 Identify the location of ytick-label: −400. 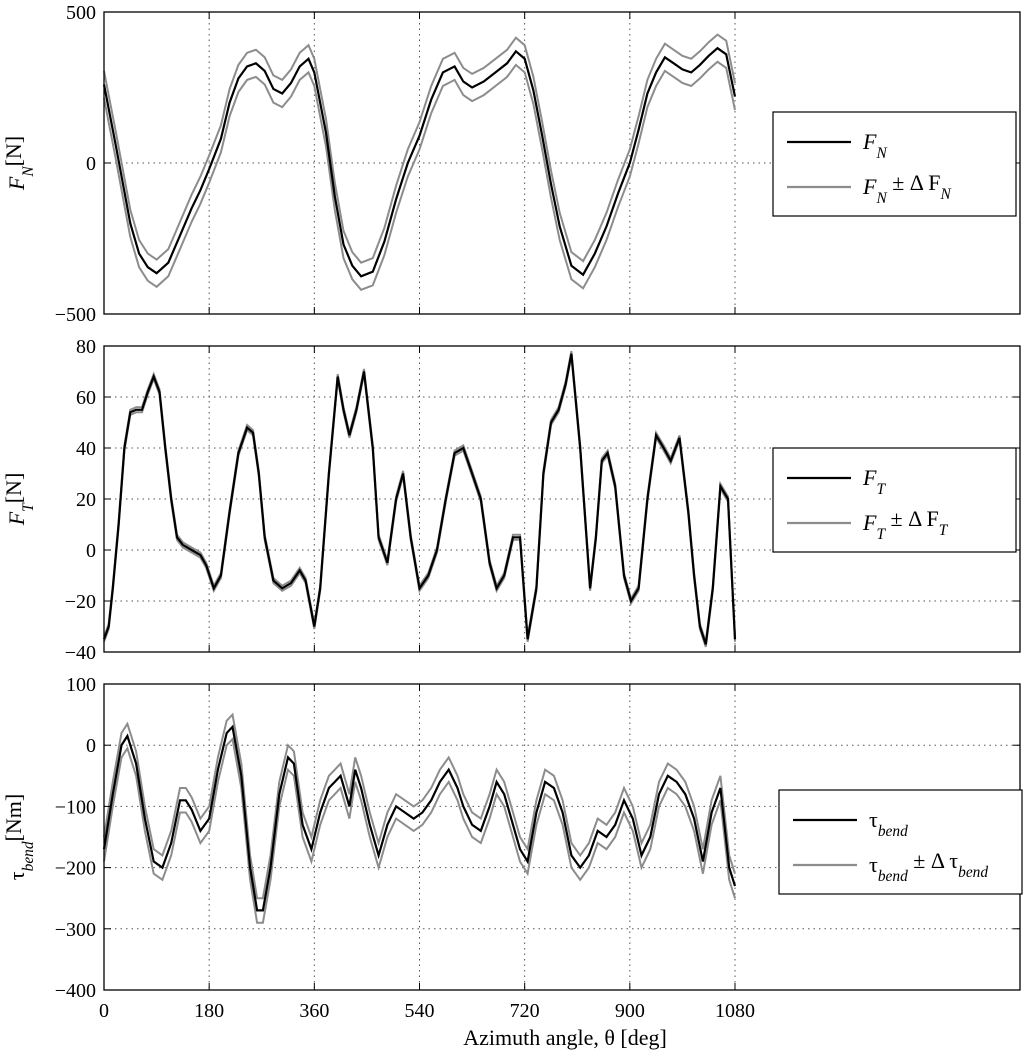
(75, 991).